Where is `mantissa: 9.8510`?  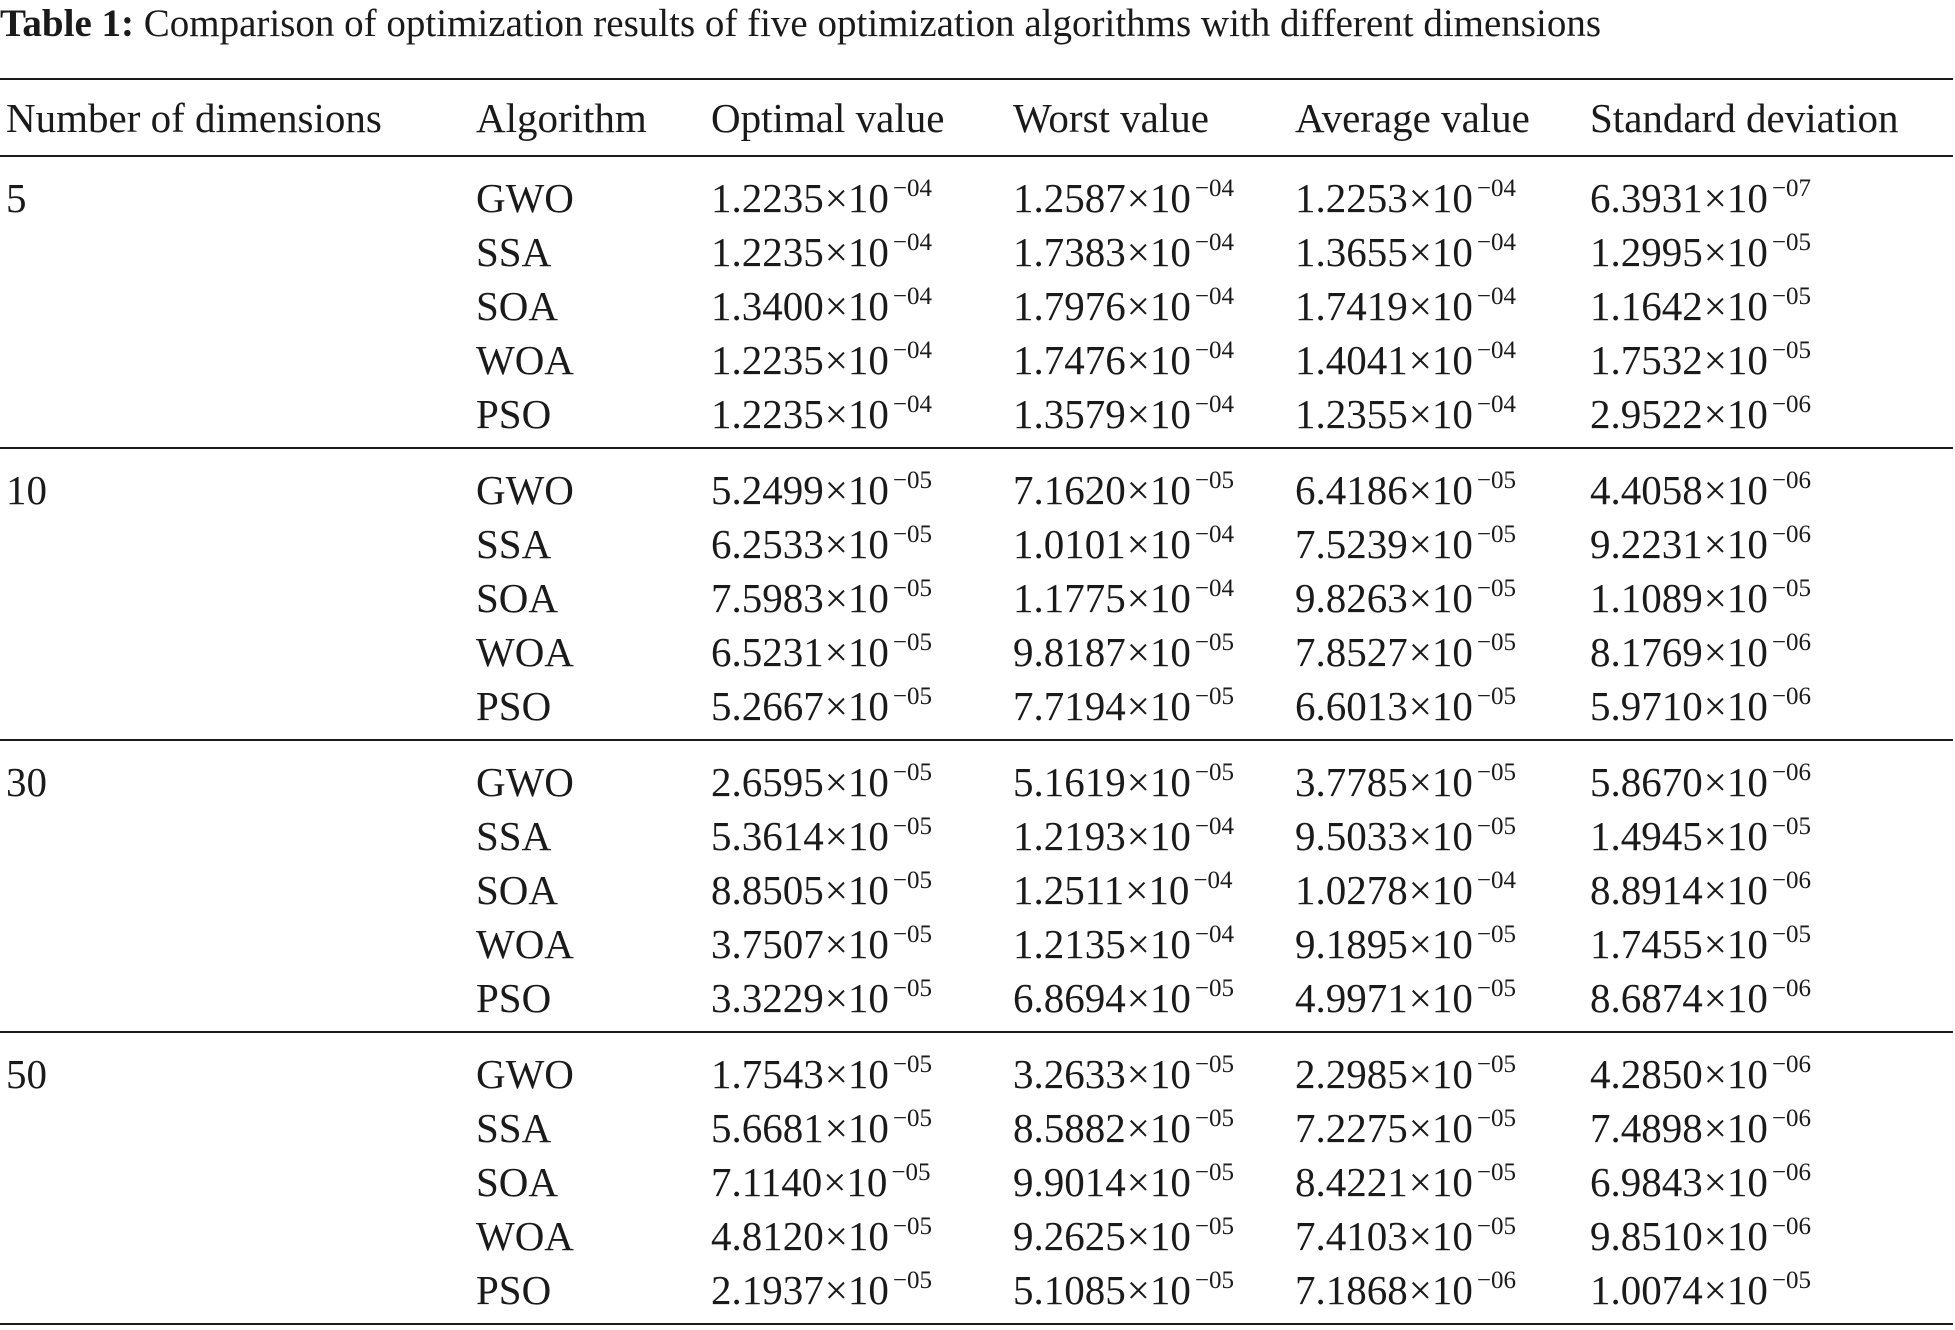 mantissa: 9.8510 is located at coordinates (1646, 1236).